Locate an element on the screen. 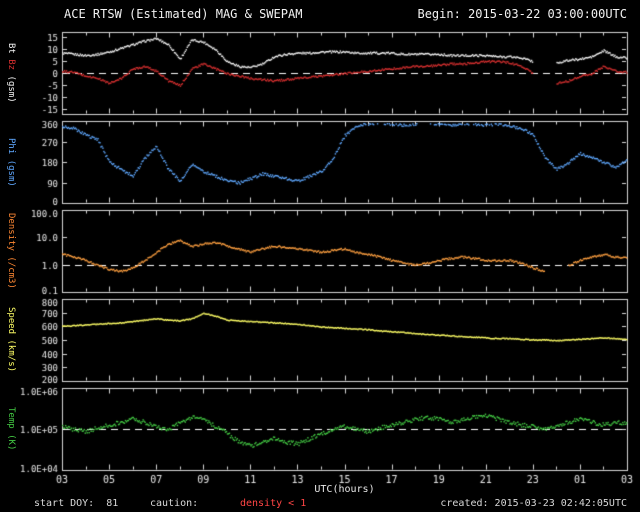  y-axis-label-phi: Phi (gsm) is located at coordinates (10, 162).